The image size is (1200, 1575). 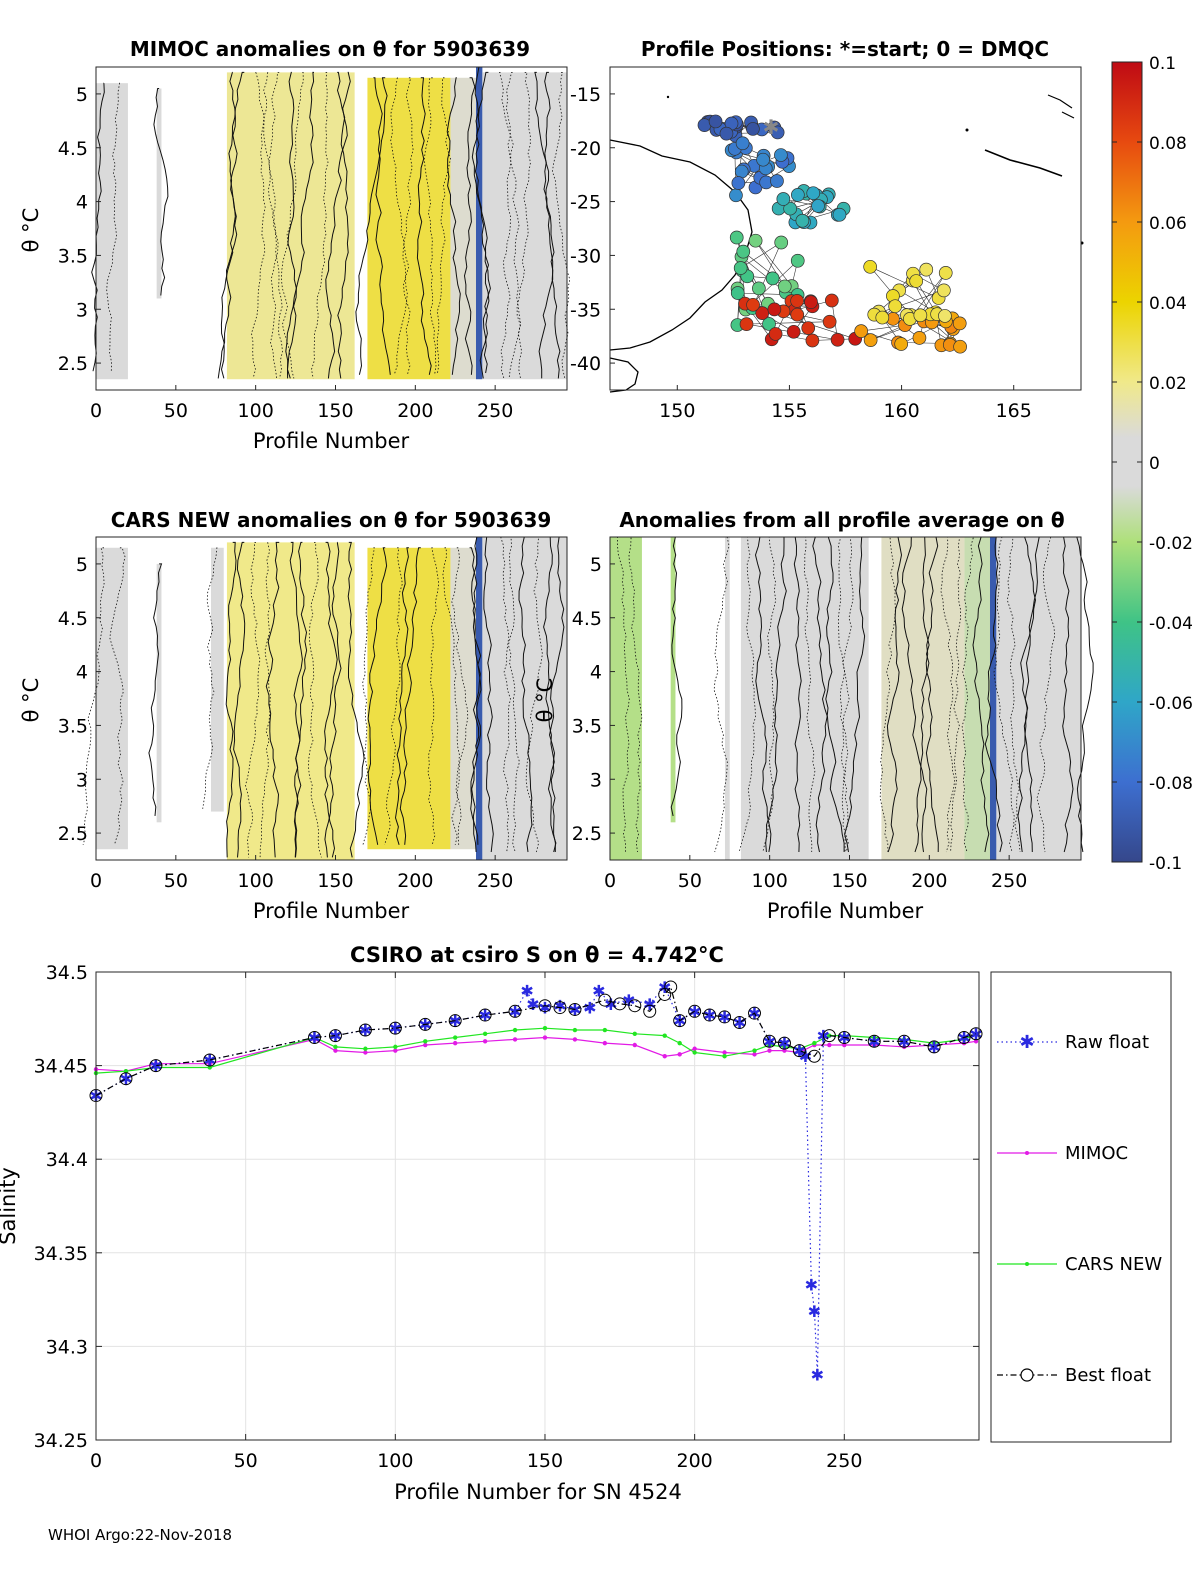 What do you see at coordinates (1081, 1207) in the screenshot?
I see `legend: ✱ Raw float MIMOC CARS NEW Best float` at bounding box center [1081, 1207].